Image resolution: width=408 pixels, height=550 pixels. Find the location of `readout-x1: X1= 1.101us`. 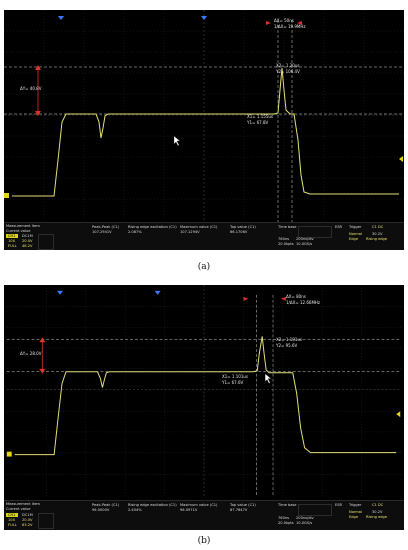

readout-x1: X1= 1.101us is located at coordinates (235, 376).